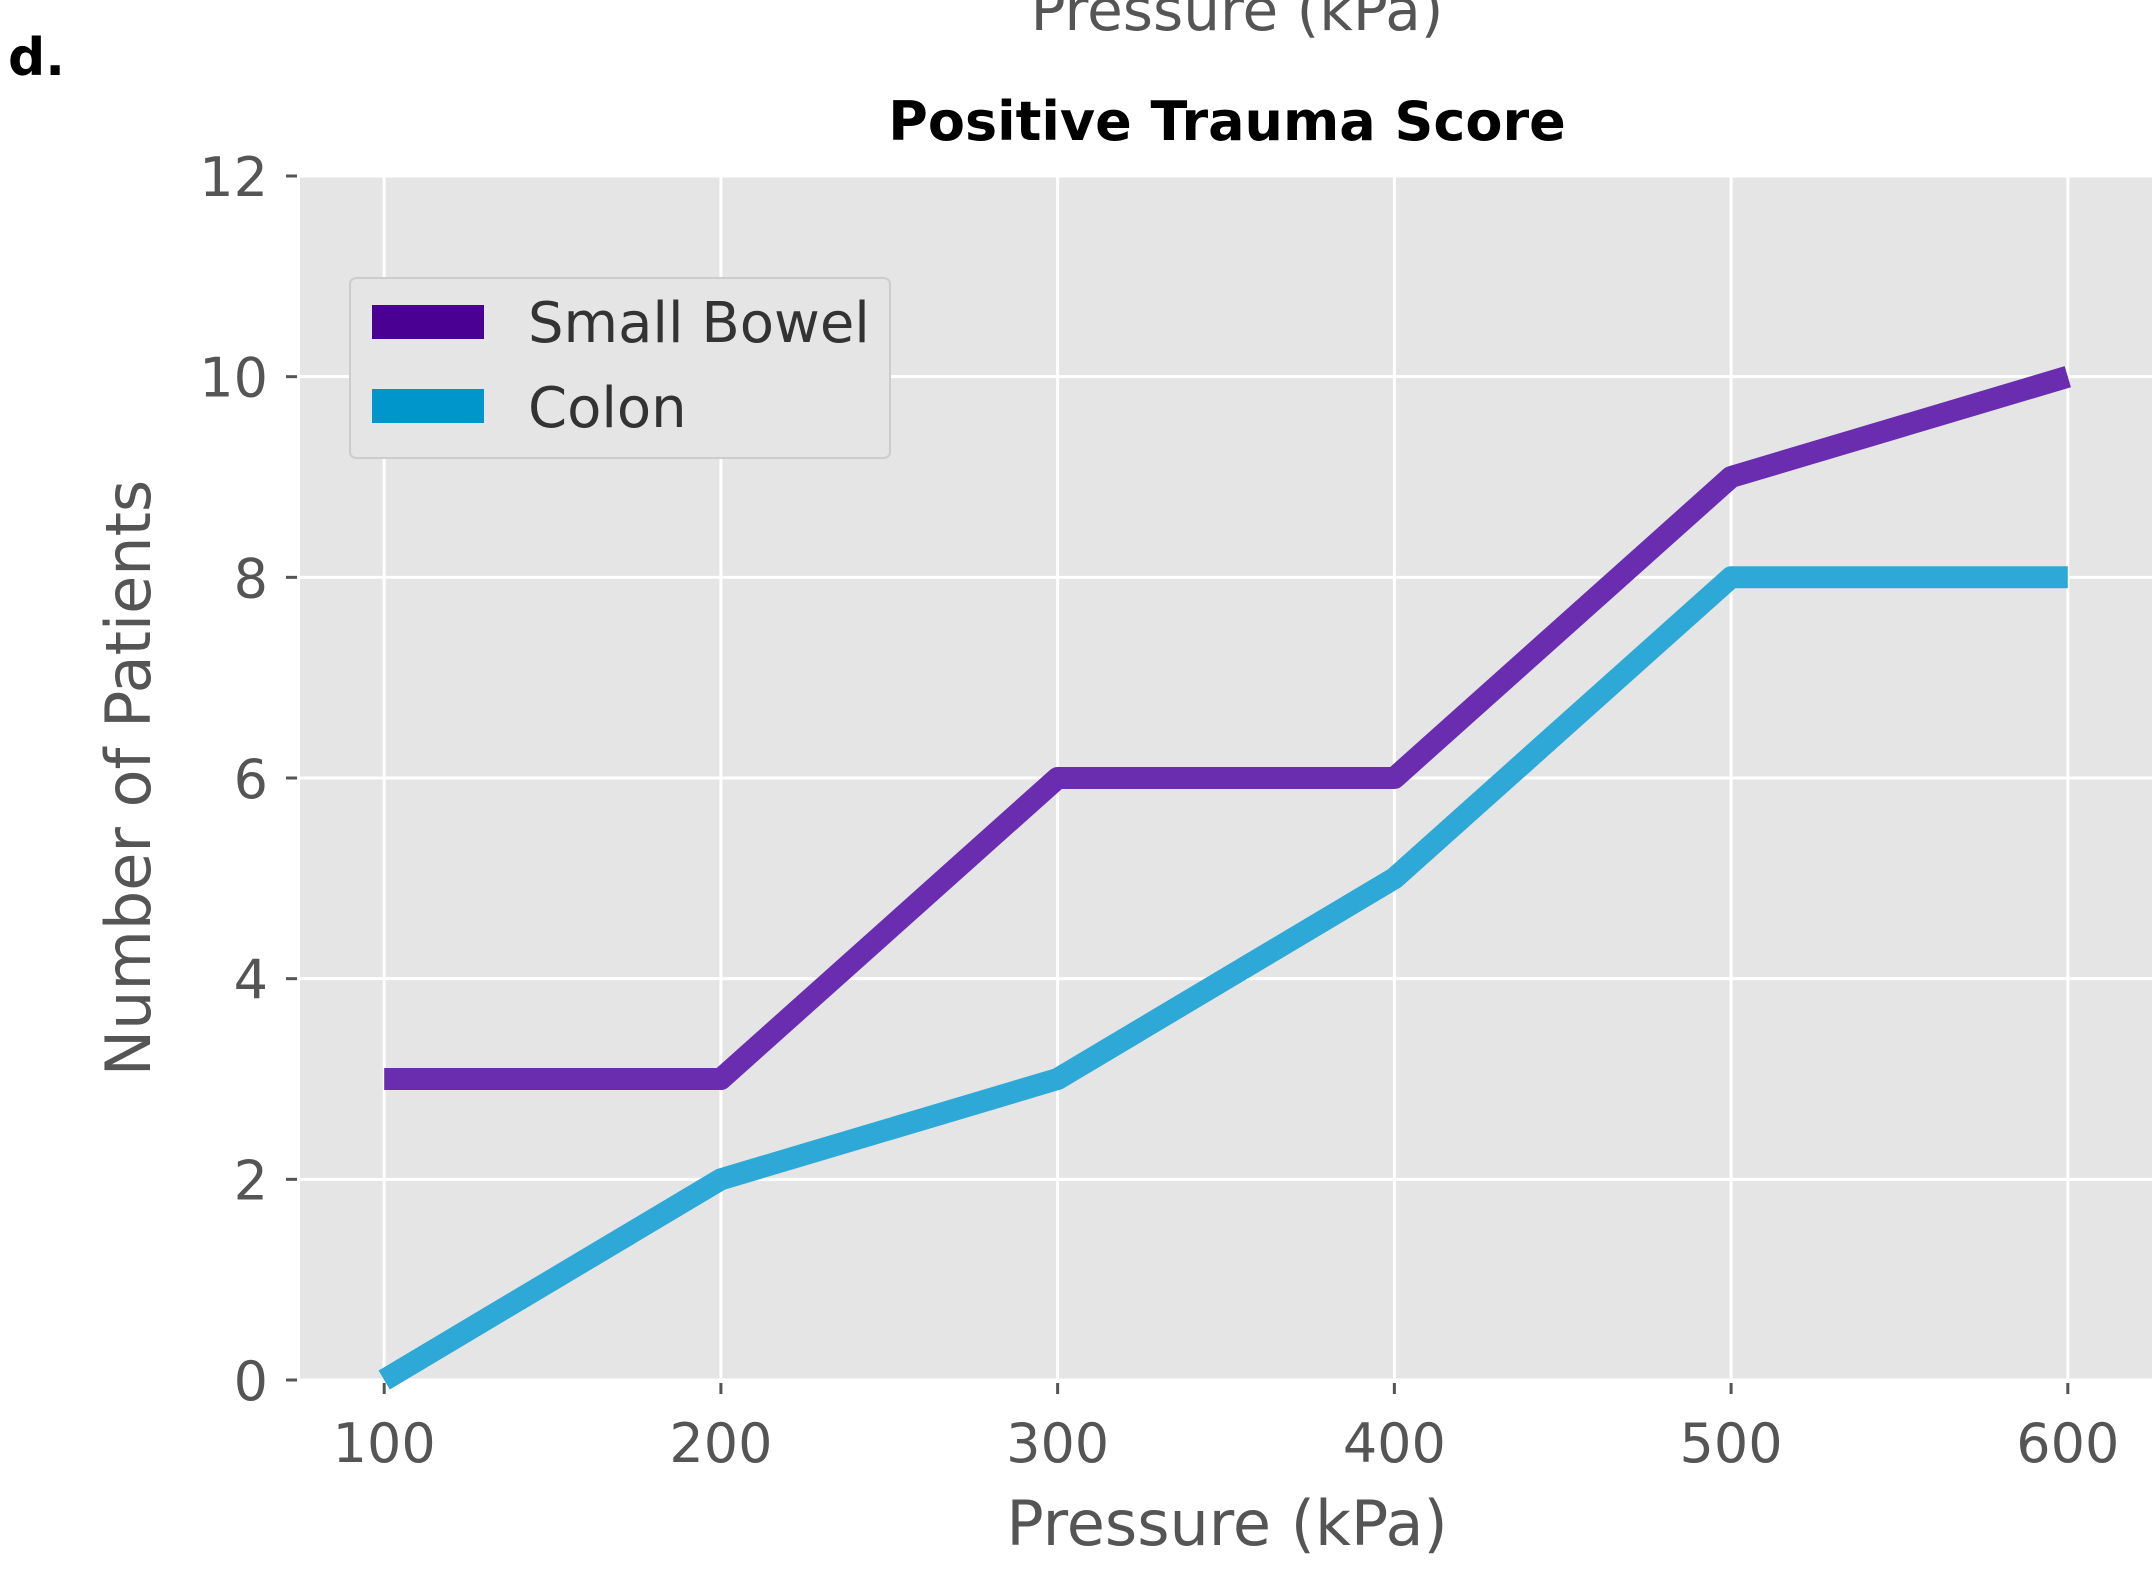 Image resolution: width=2152 pixels, height=1570 pixels. Describe the element at coordinates (1057, 1443) in the screenshot. I see `x-tick-label: 300` at that location.